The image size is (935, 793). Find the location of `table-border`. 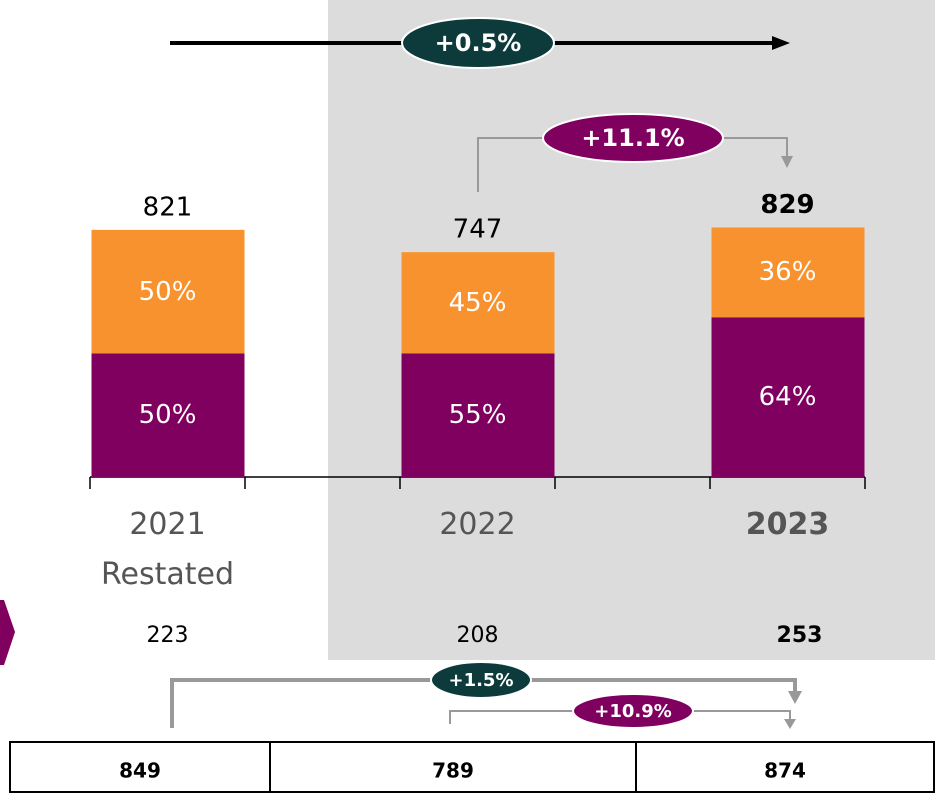

table-border is located at coordinates (472, 767).